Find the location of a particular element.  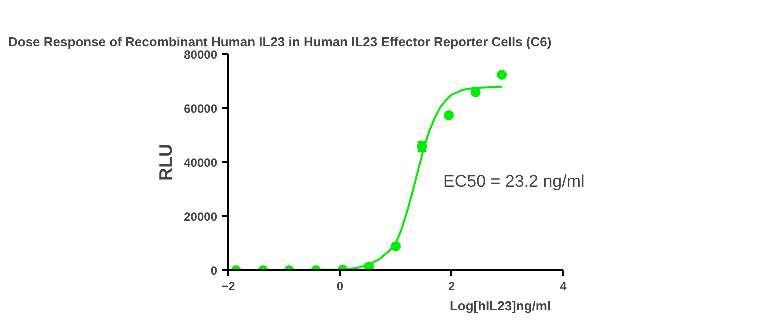

x-tick-label: −2 is located at coordinates (229, 287).